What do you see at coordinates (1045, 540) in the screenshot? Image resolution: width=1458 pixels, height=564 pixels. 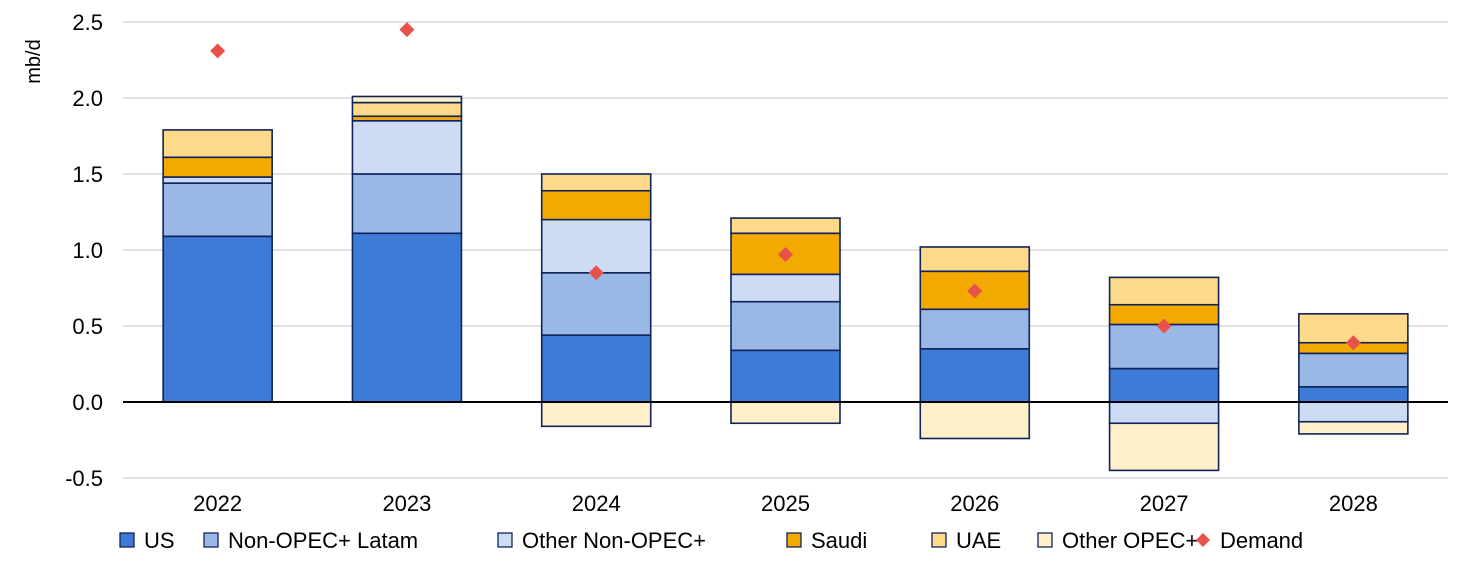 I see `legend-swatch-other-opec-` at bounding box center [1045, 540].